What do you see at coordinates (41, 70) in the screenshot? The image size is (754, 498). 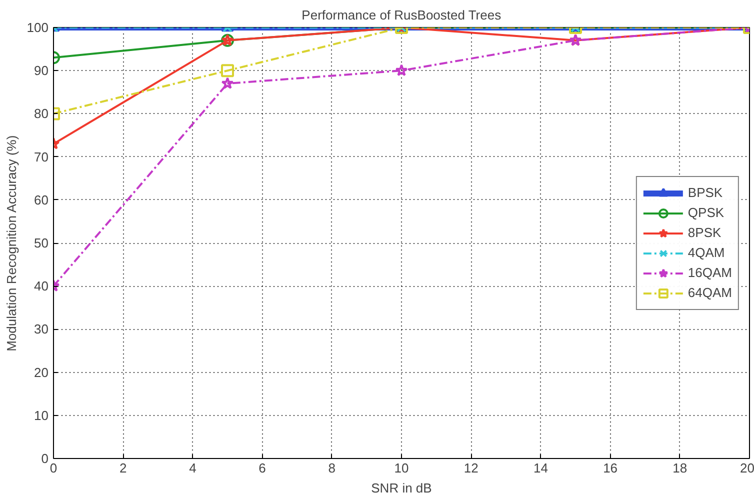 I see `y-tick-label: 90` at bounding box center [41, 70].